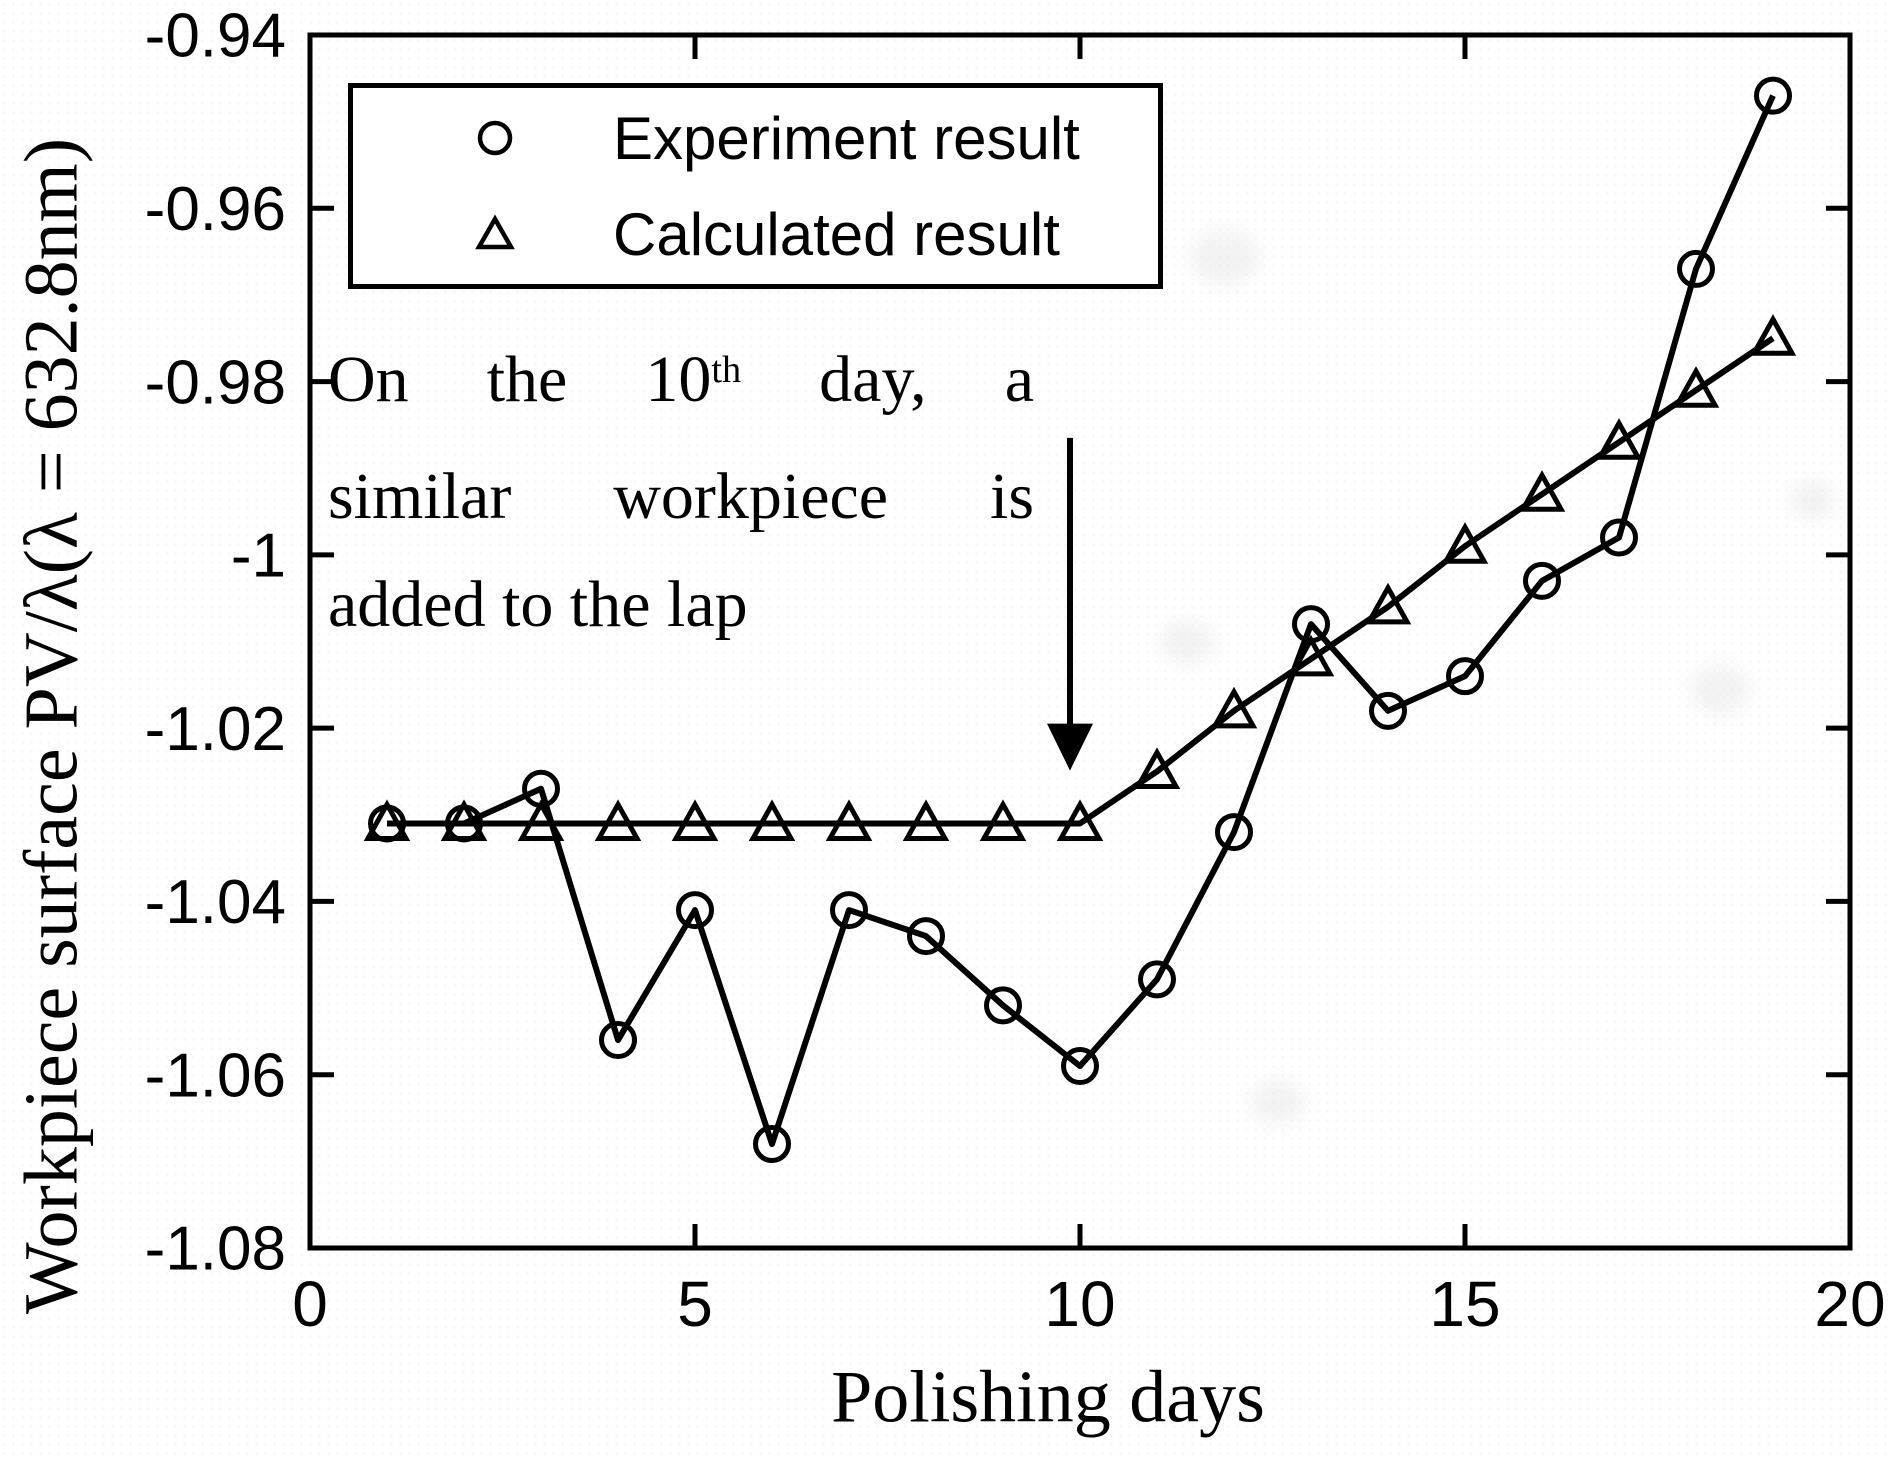 This screenshot has height=1459, width=1889. What do you see at coordinates (1048, 1397) in the screenshot?
I see `x-axis-label: Polishing days` at bounding box center [1048, 1397].